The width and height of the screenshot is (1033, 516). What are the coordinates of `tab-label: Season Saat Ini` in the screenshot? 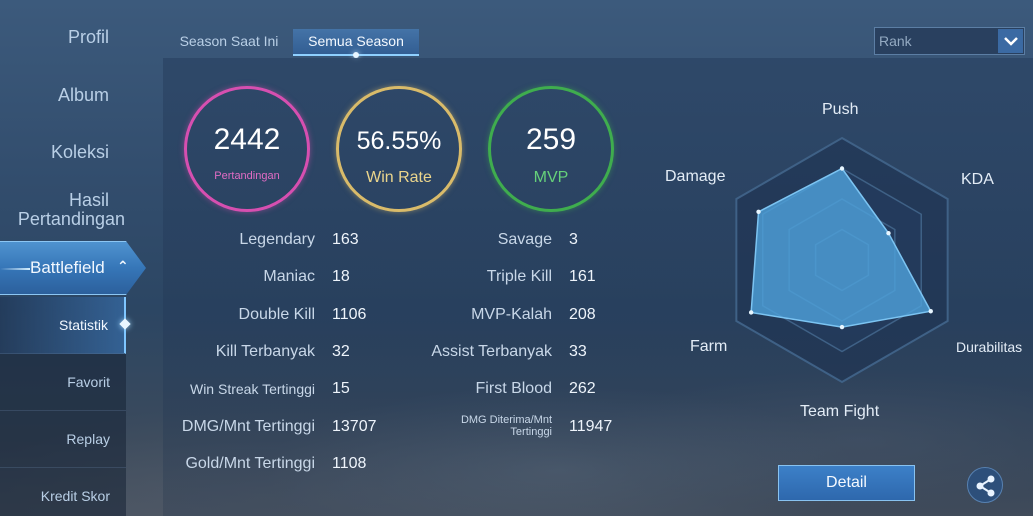 It's located at (229, 41).